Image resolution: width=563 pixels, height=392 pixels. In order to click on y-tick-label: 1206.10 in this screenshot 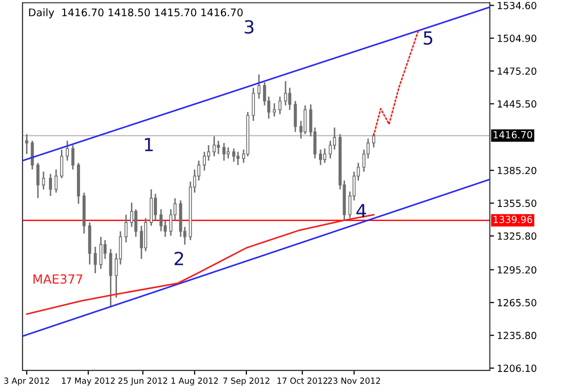, I will do `click(517, 368)`.